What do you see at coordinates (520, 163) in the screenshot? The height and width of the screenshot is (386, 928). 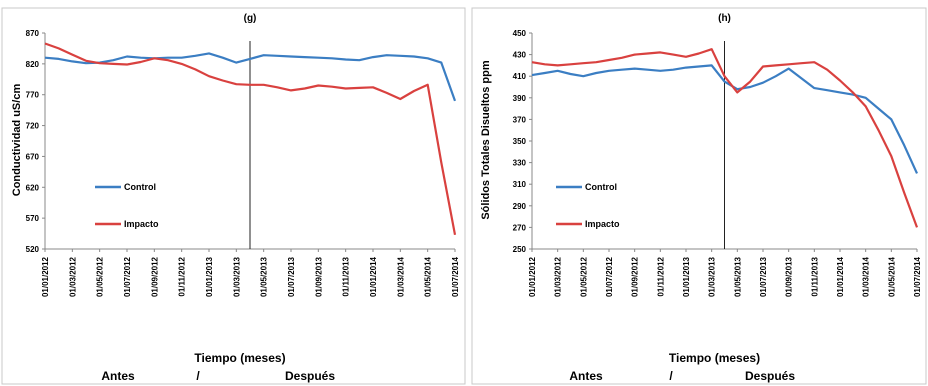 I see `y-tick-label: 330` at bounding box center [520, 163].